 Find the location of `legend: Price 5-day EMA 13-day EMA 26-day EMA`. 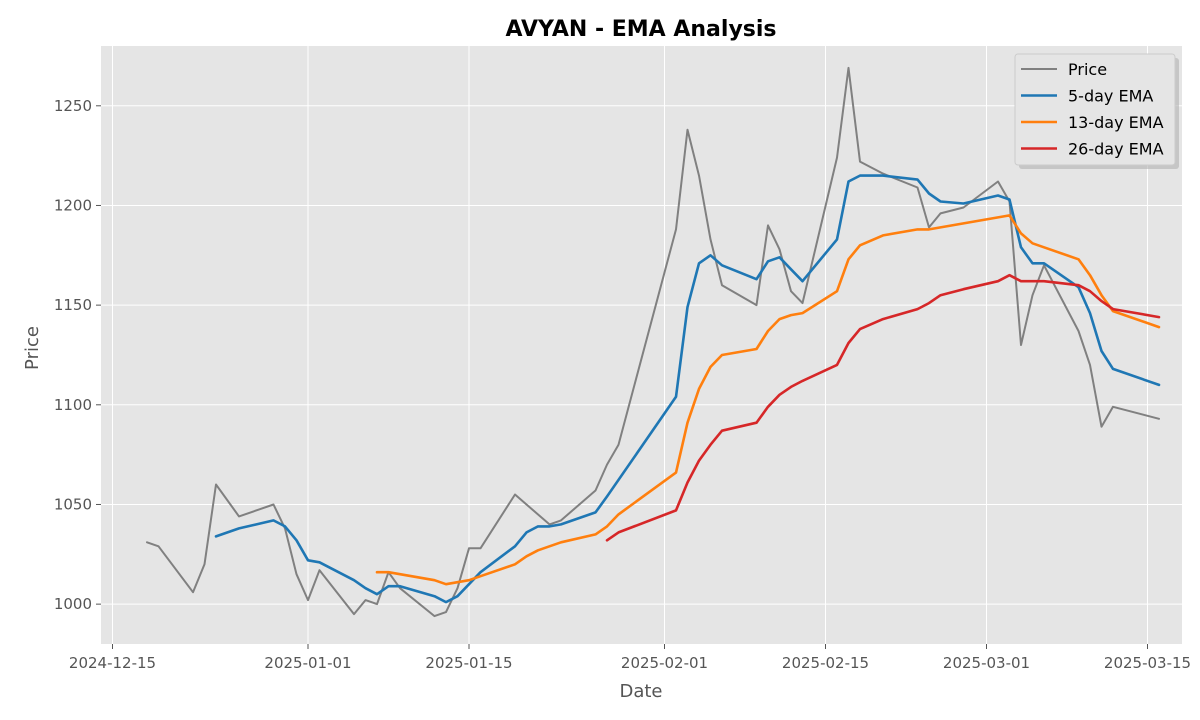

legend: Price 5-day EMA 13-day EMA 26-day EMA is located at coordinates (1096, 111).